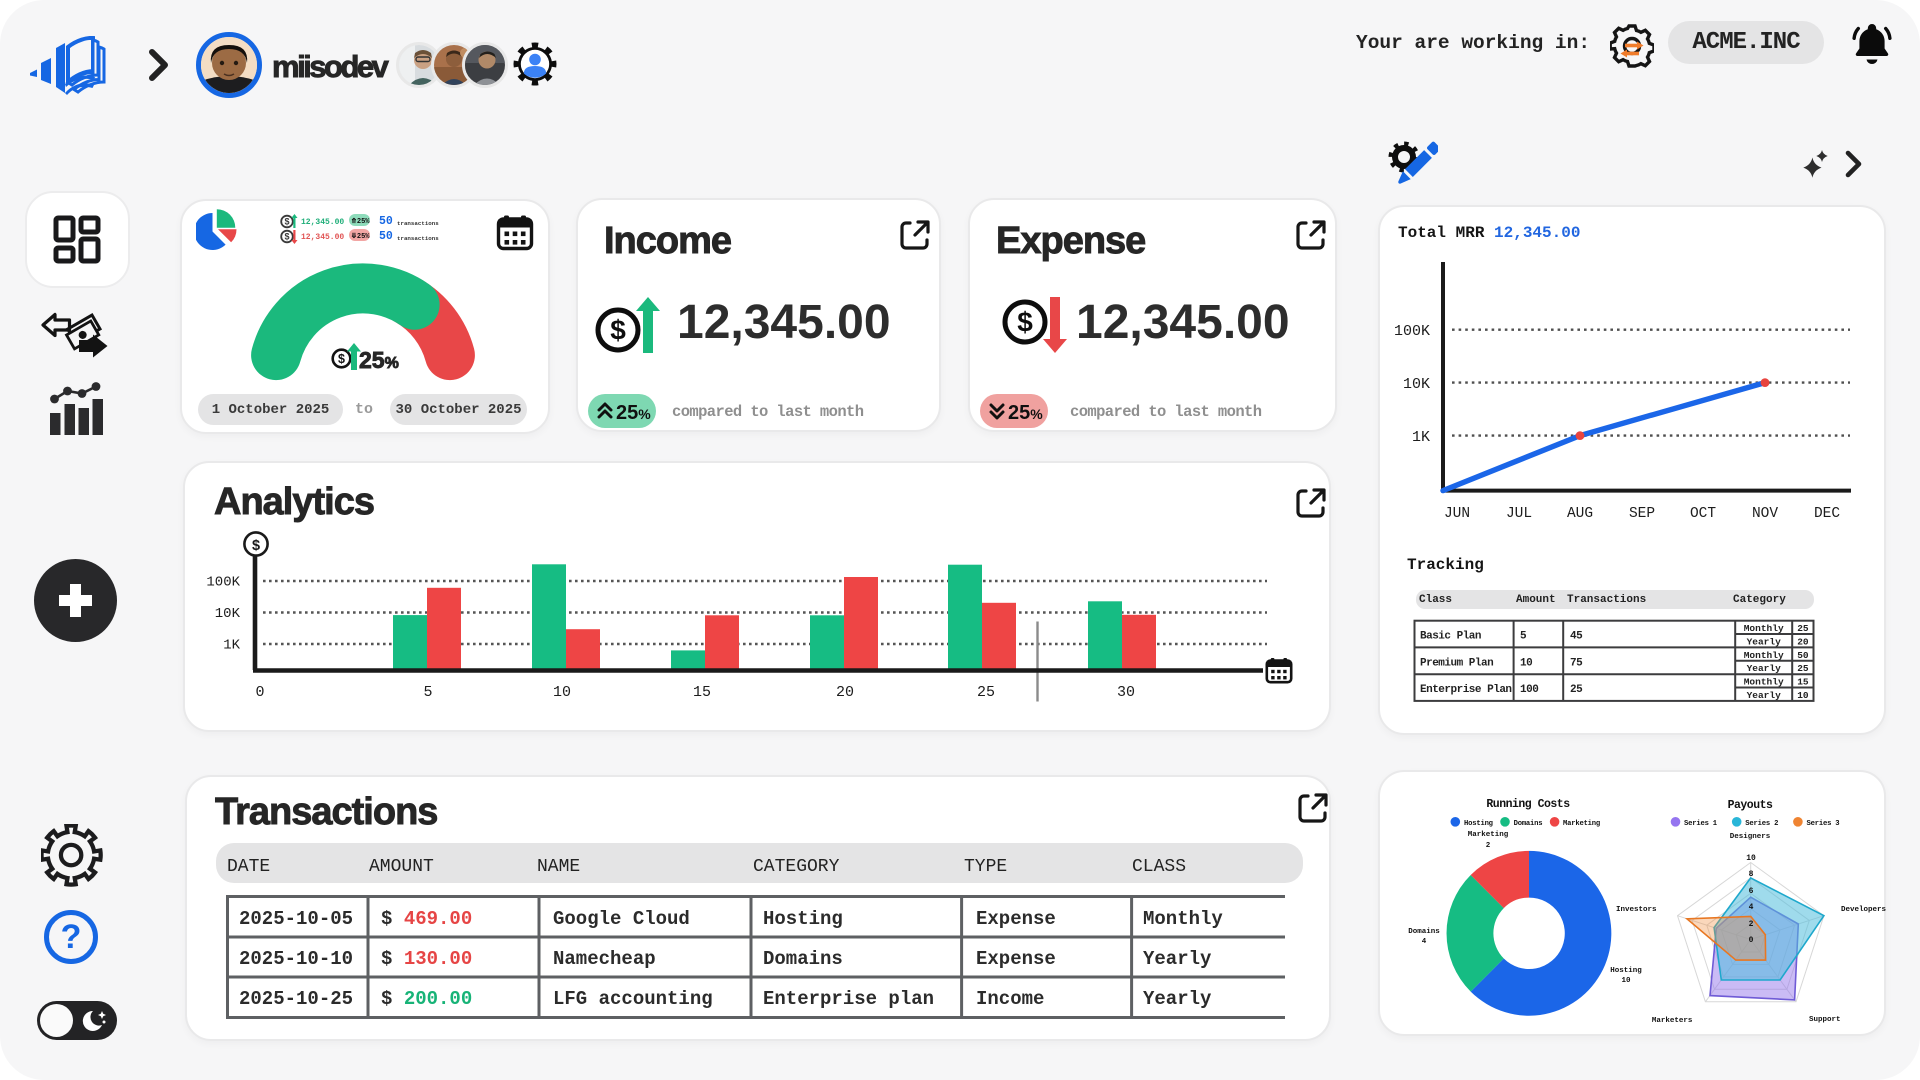 The width and height of the screenshot is (1920, 1080). Describe the element at coordinates (1761, 824) in the screenshot. I see `svg-text: Series 2` at that location.